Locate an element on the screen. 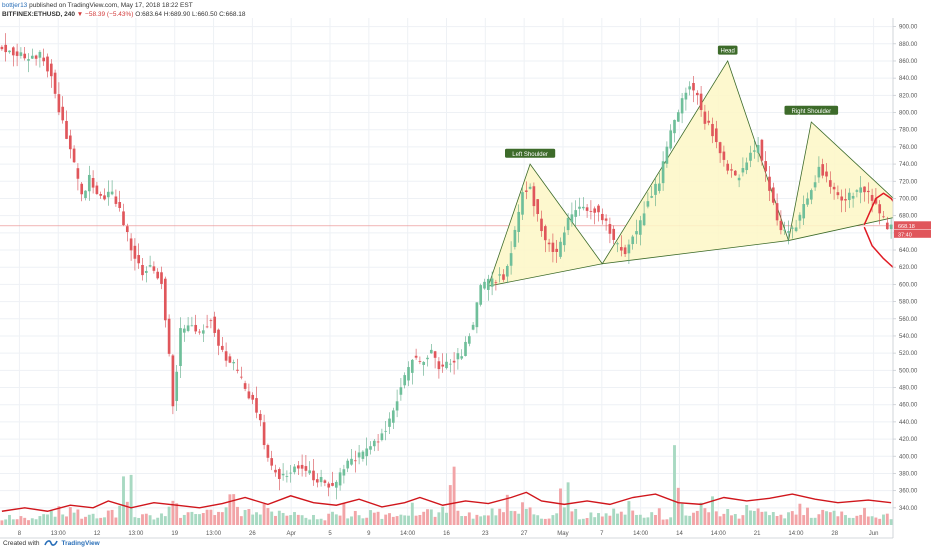 This screenshot has width=932, height=550. x-tick-label: 7 is located at coordinates (602, 534).